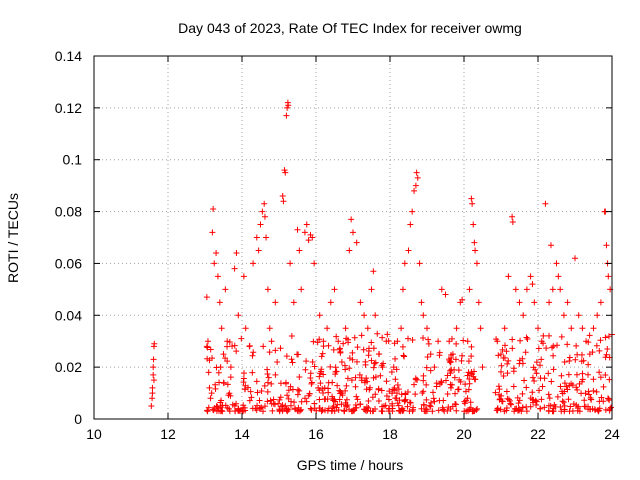 This screenshot has height=480, width=640. What do you see at coordinates (68, 263) in the screenshot?
I see `y-tick-label: 0.06` at bounding box center [68, 263].